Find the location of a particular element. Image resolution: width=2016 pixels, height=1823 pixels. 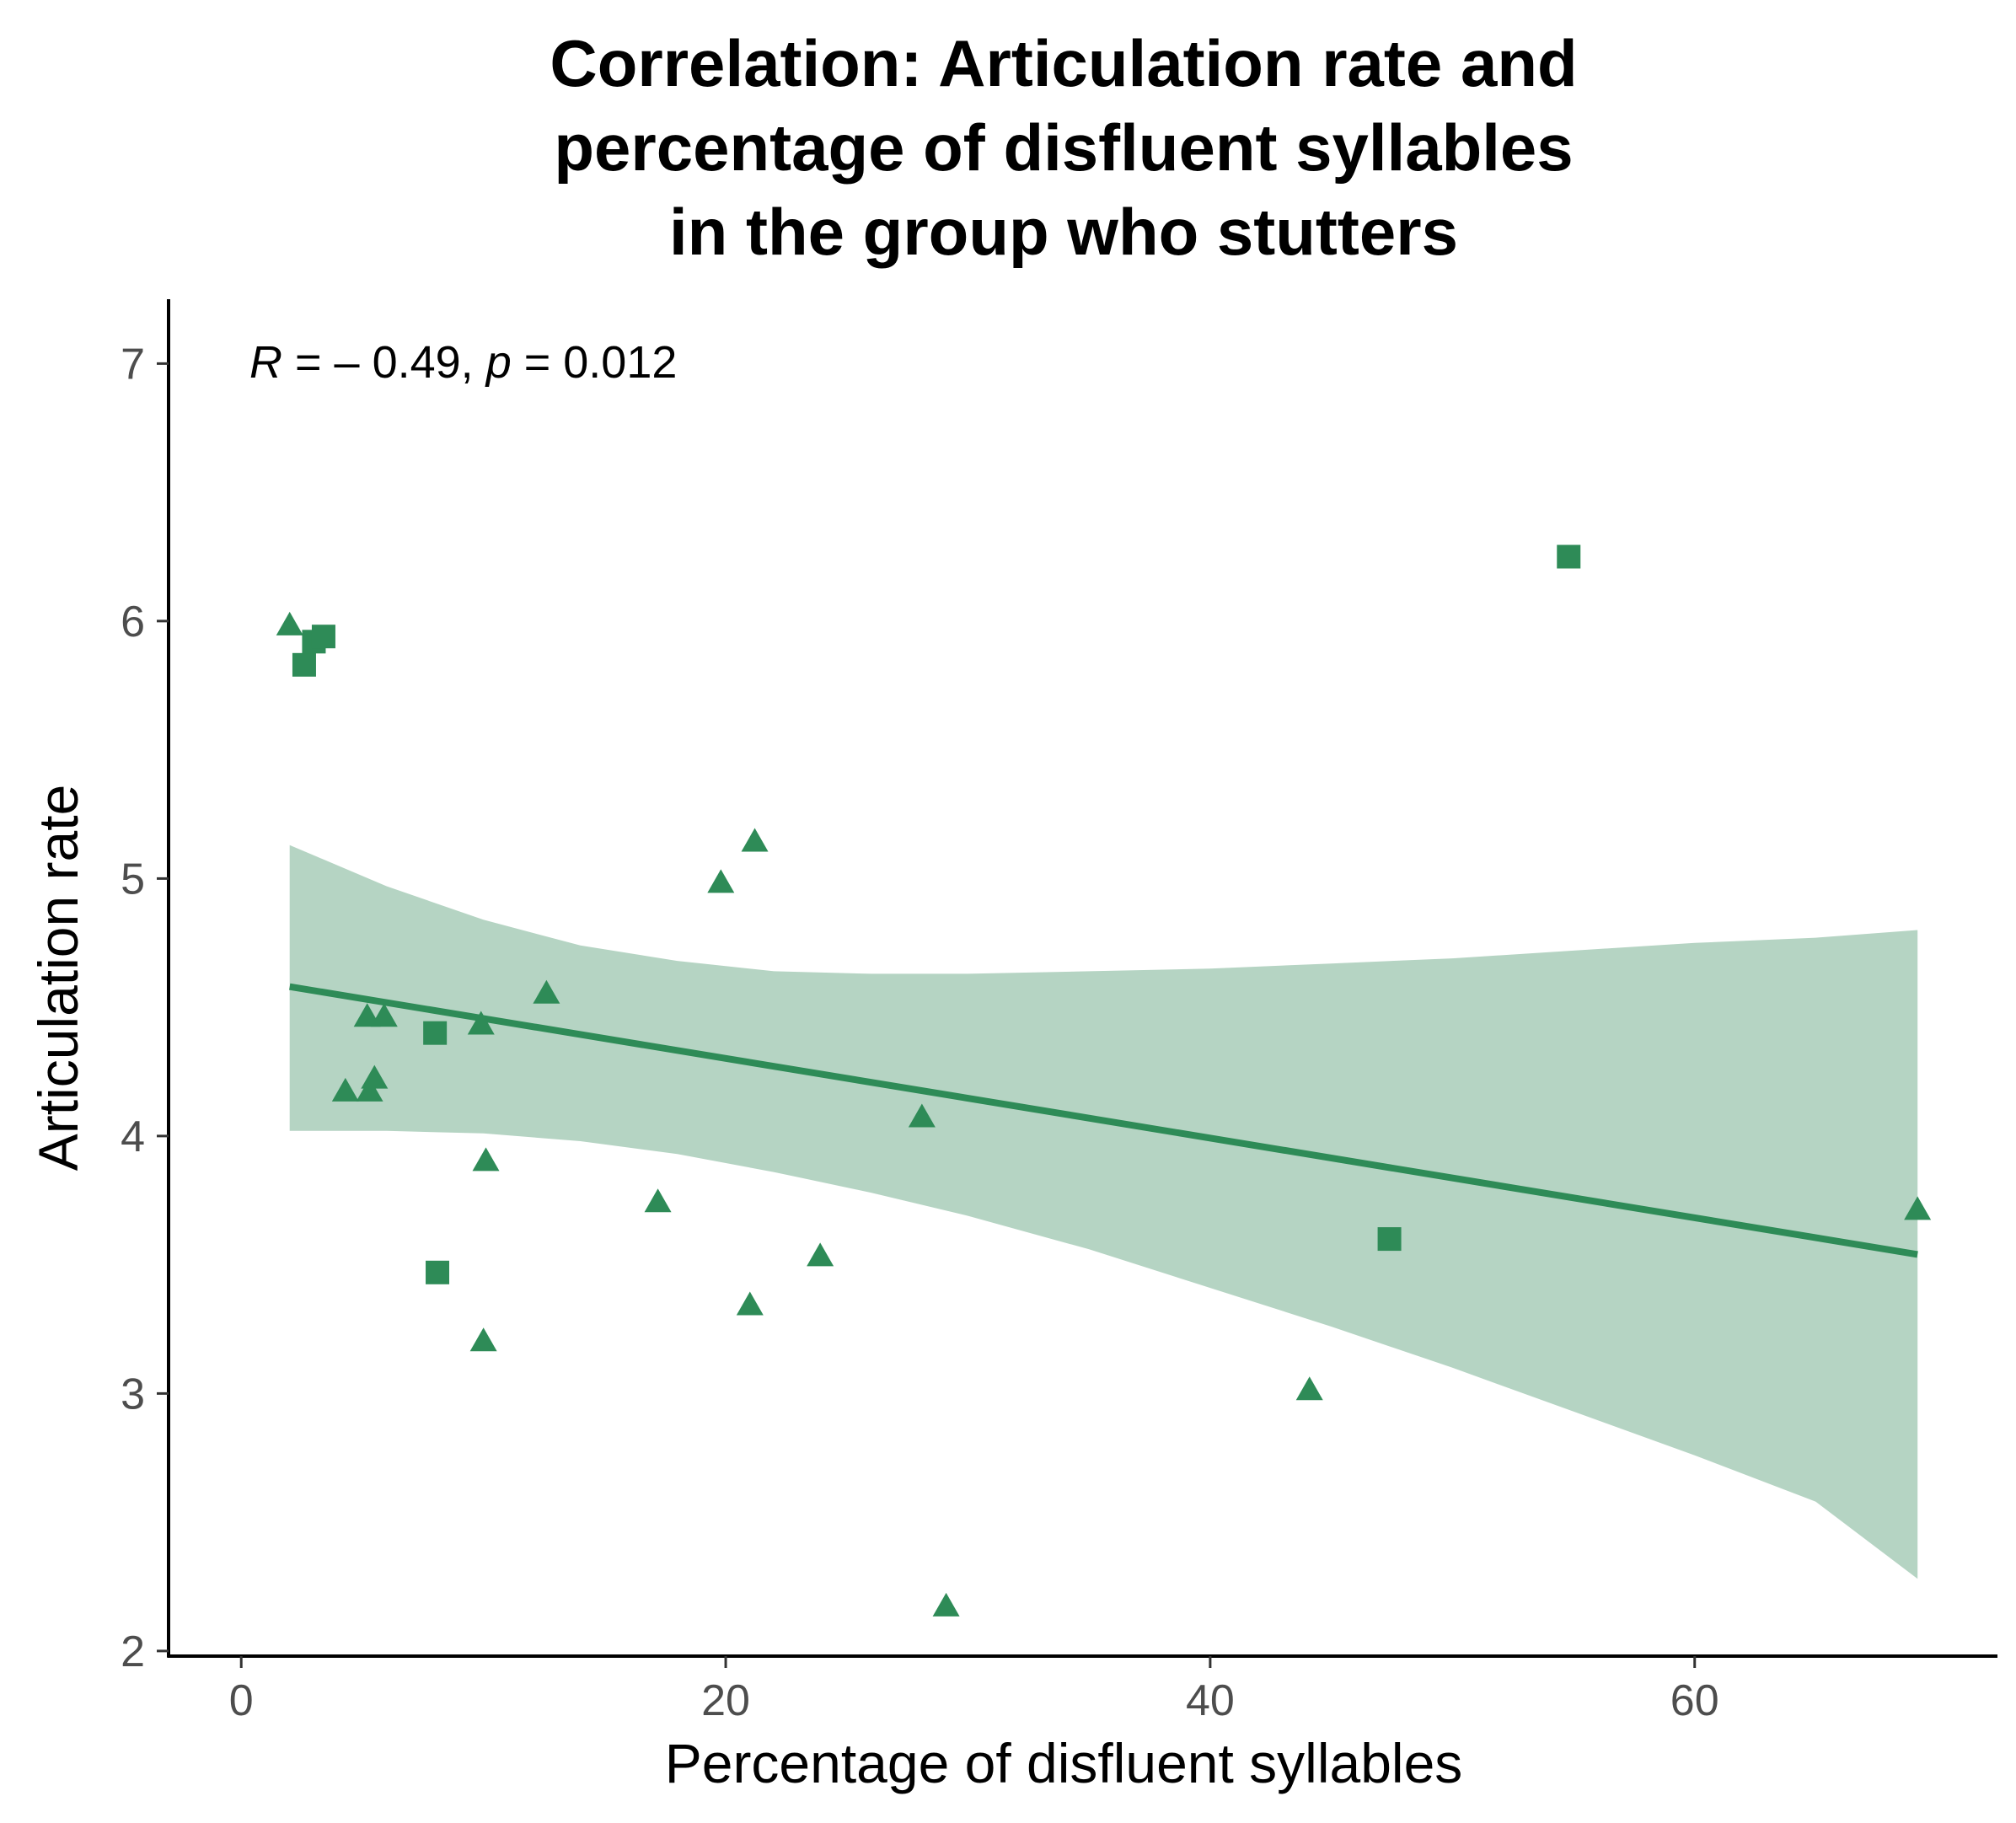

p-symbol: p is located at coordinates (498, 362).